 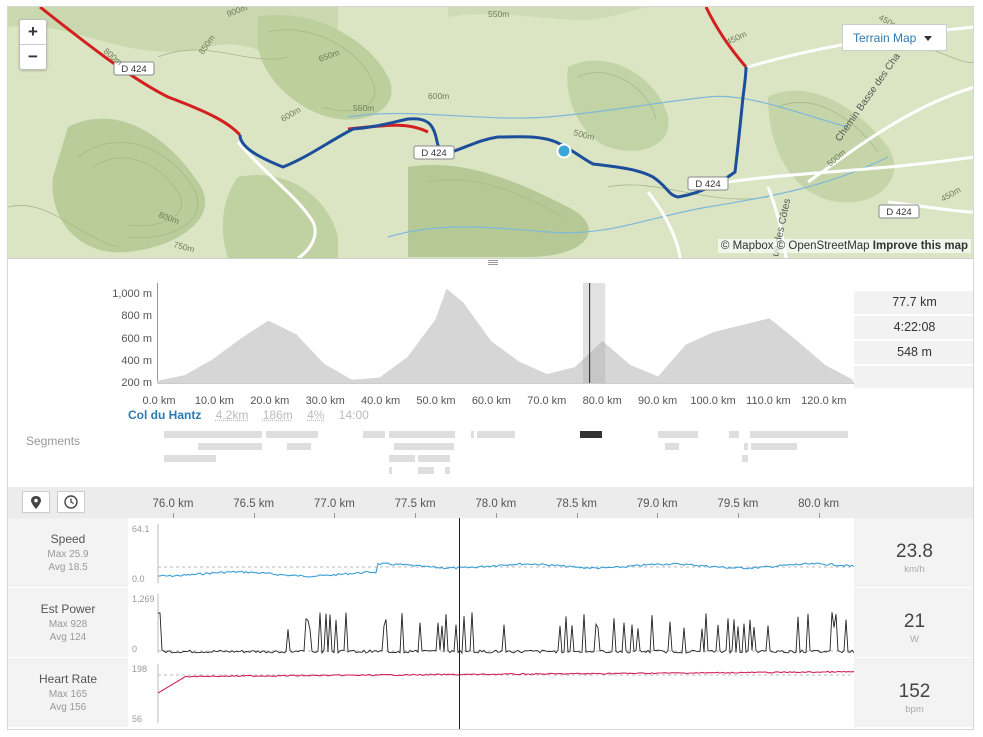 What do you see at coordinates (920, 246) in the screenshot?
I see `improve-map-link: Improve this map` at bounding box center [920, 246].